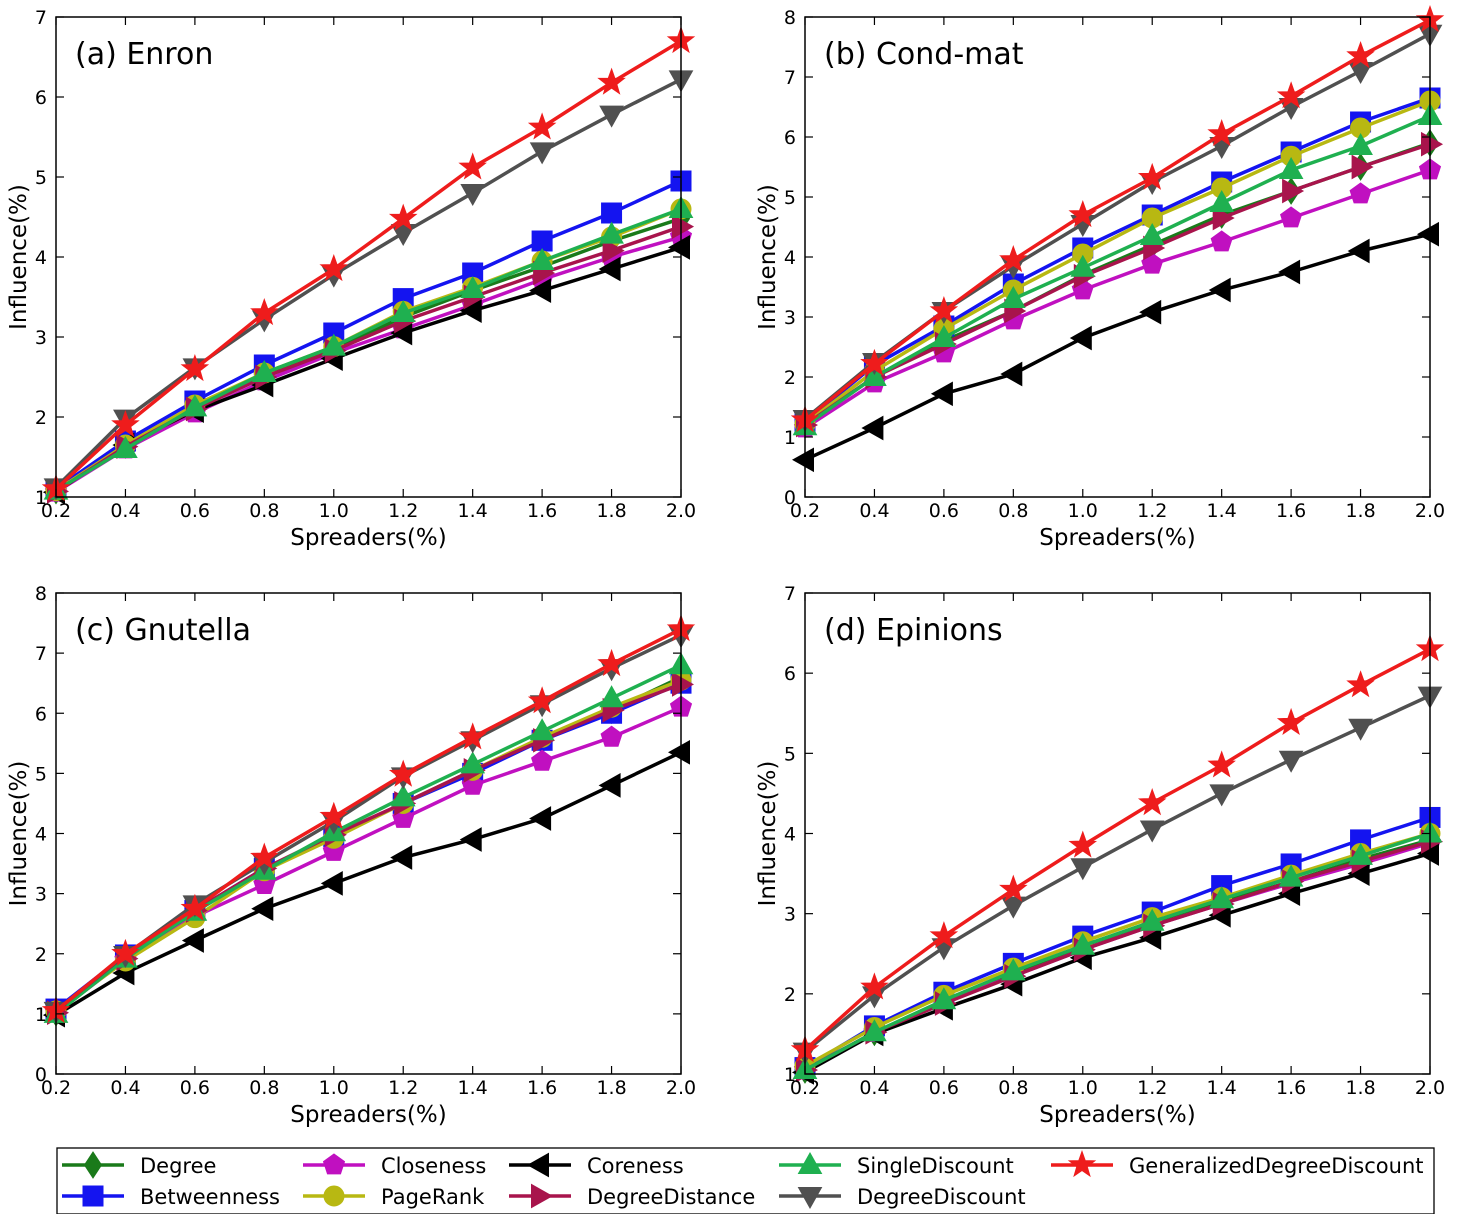 The image size is (1461, 1214). Describe the element at coordinates (596, 1165) in the screenshot. I see `legend-entry-coreness: Coreness` at that location.